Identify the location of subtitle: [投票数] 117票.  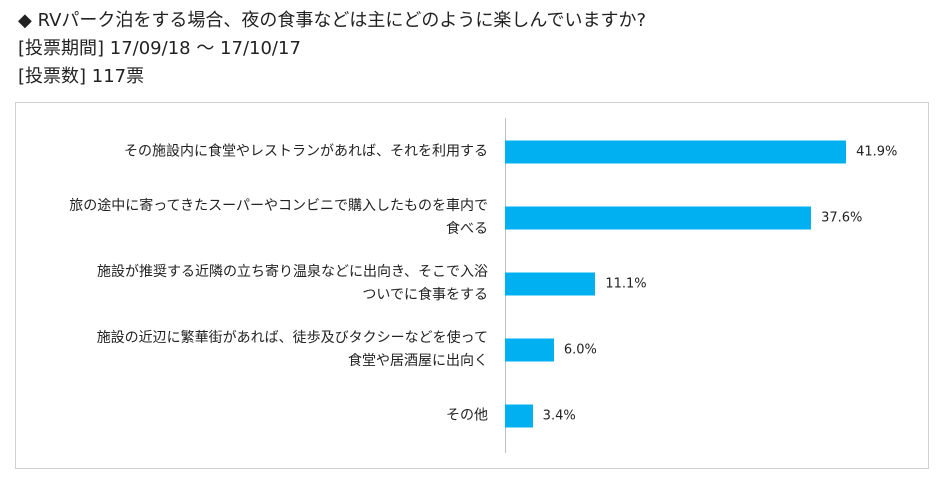
(81, 76).